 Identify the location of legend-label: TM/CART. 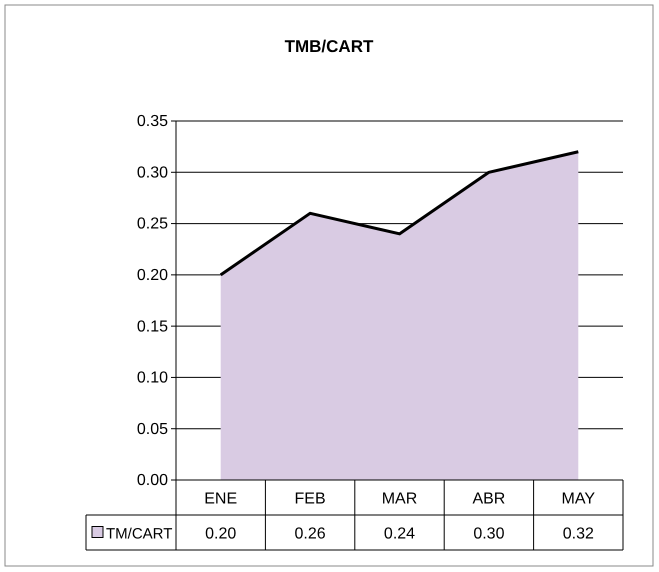
(139, 534).